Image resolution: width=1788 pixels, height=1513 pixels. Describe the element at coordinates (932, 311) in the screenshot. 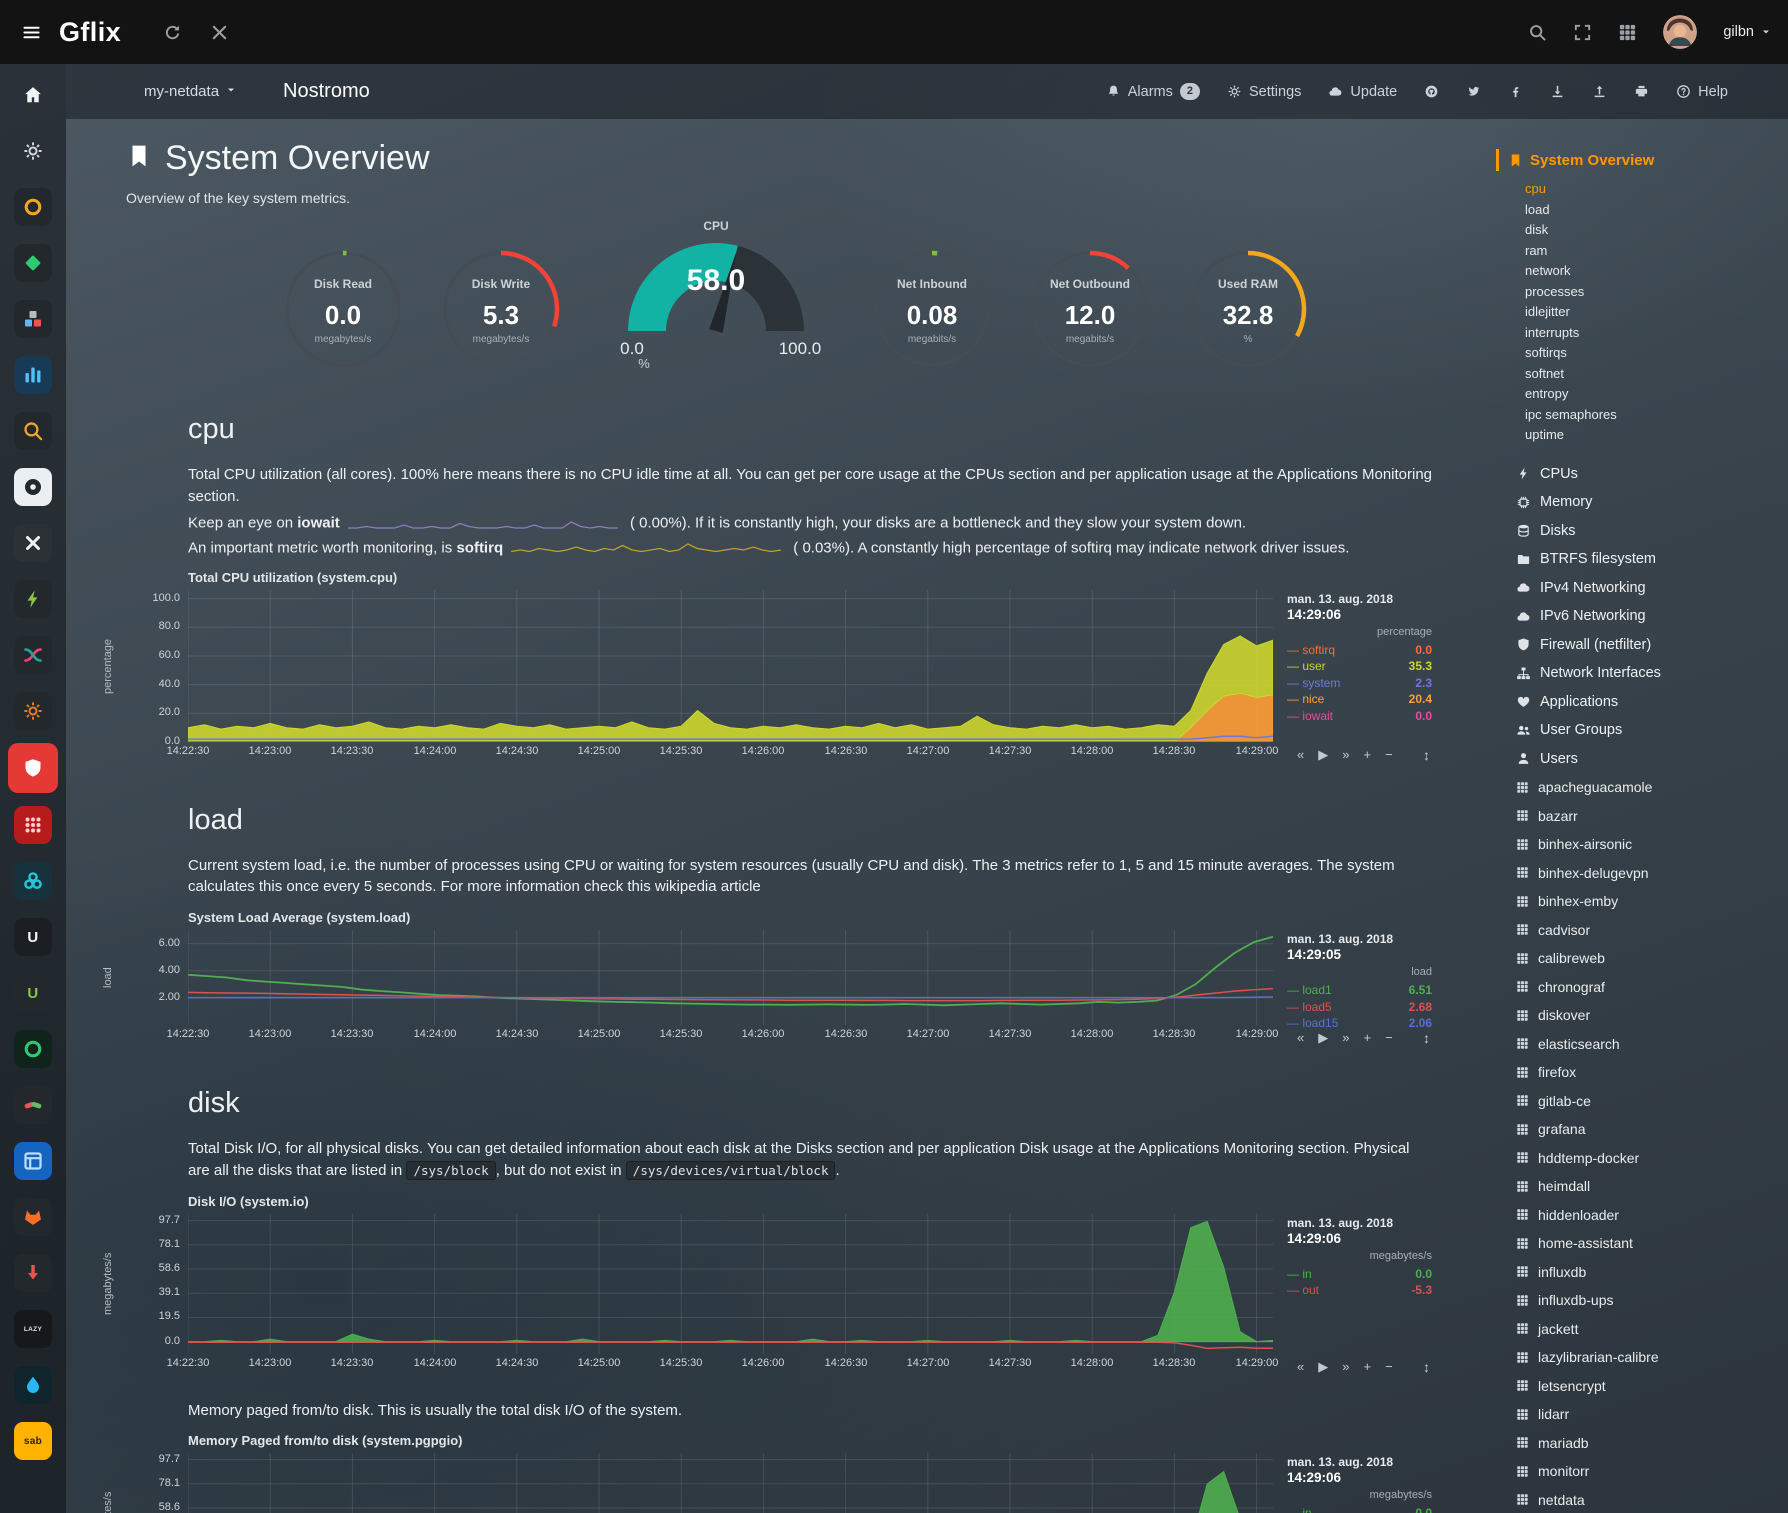

I see `gauge-net-inbound: Net Inbound 0.08 megabits/s` at that location.